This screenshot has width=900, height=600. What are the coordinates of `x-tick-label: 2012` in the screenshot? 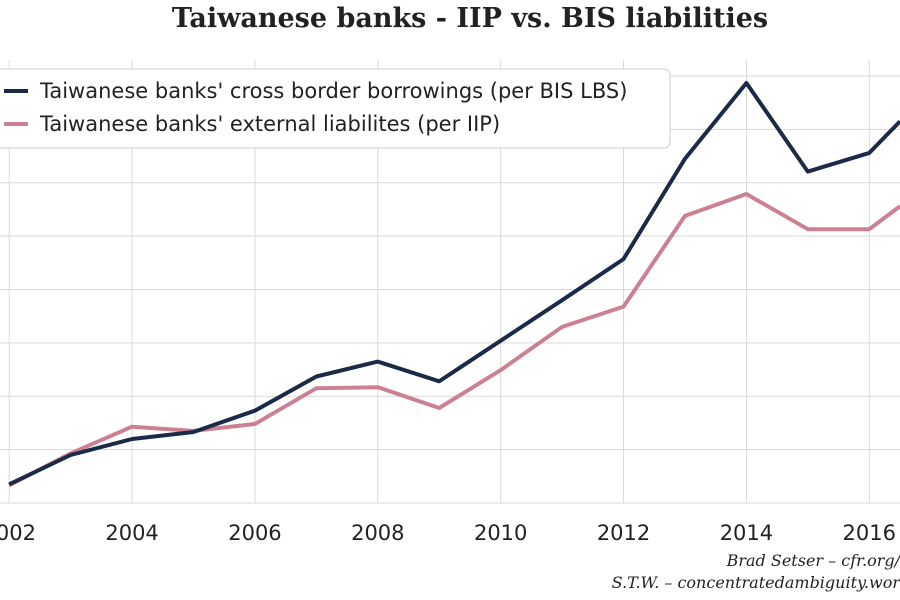 It's located at (623, 533).